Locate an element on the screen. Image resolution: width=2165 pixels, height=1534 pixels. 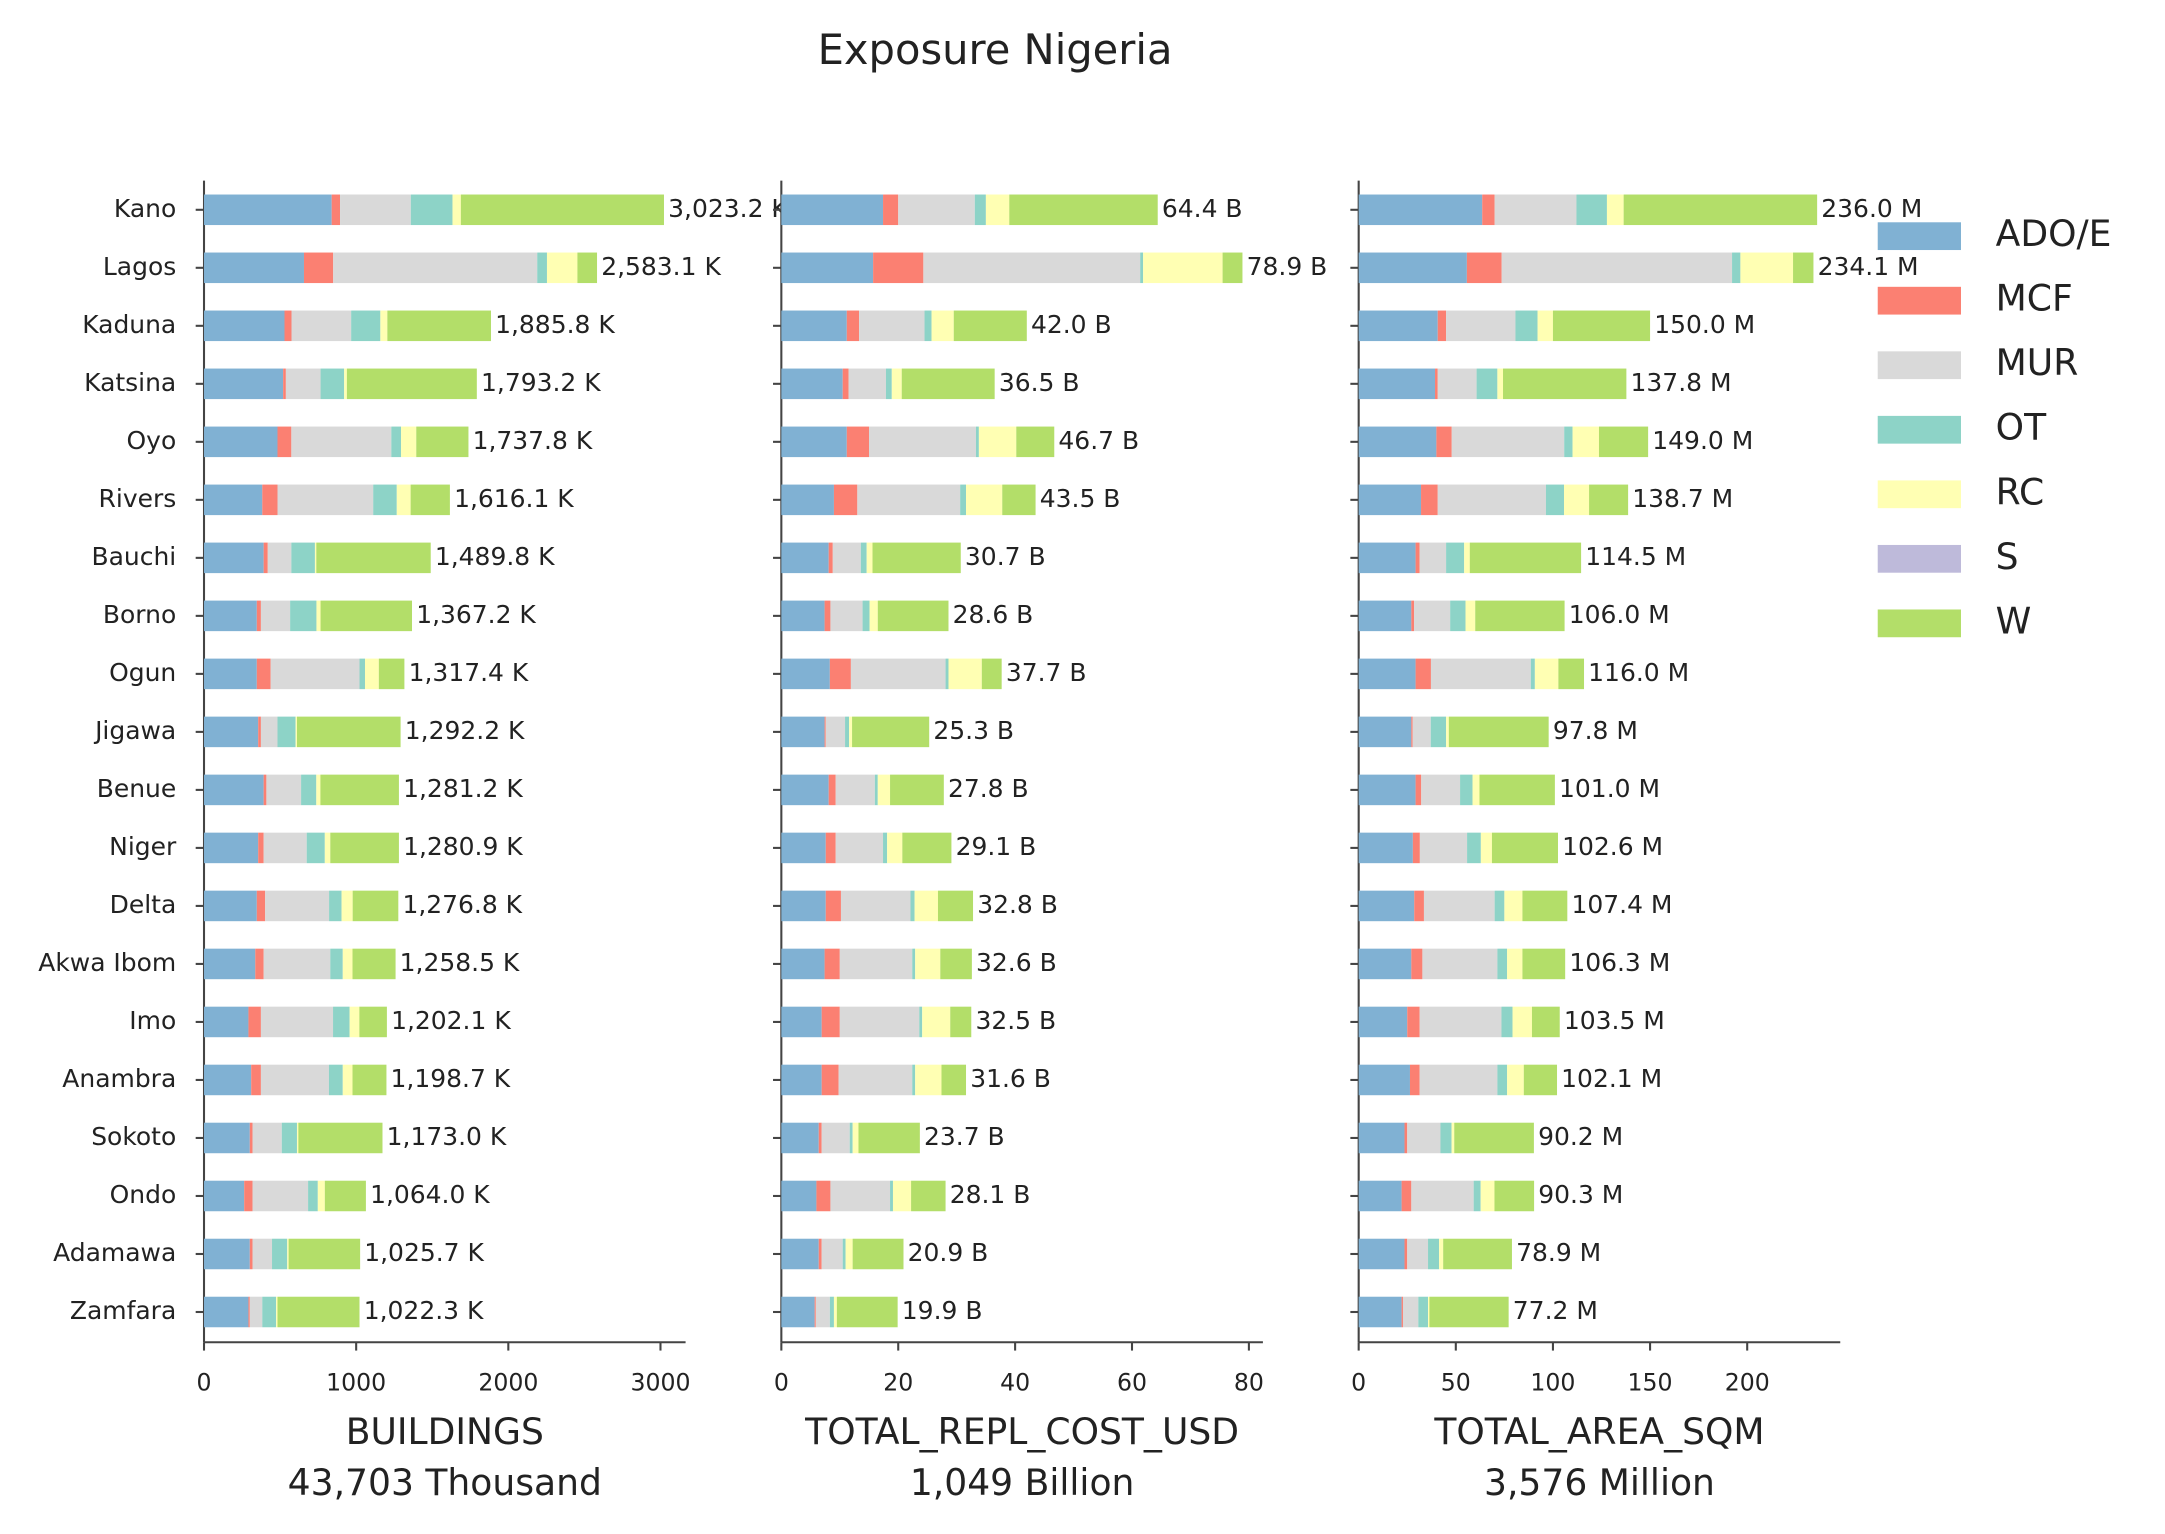
x-tick-label: 60 is located at coordinates (1132, 1382).